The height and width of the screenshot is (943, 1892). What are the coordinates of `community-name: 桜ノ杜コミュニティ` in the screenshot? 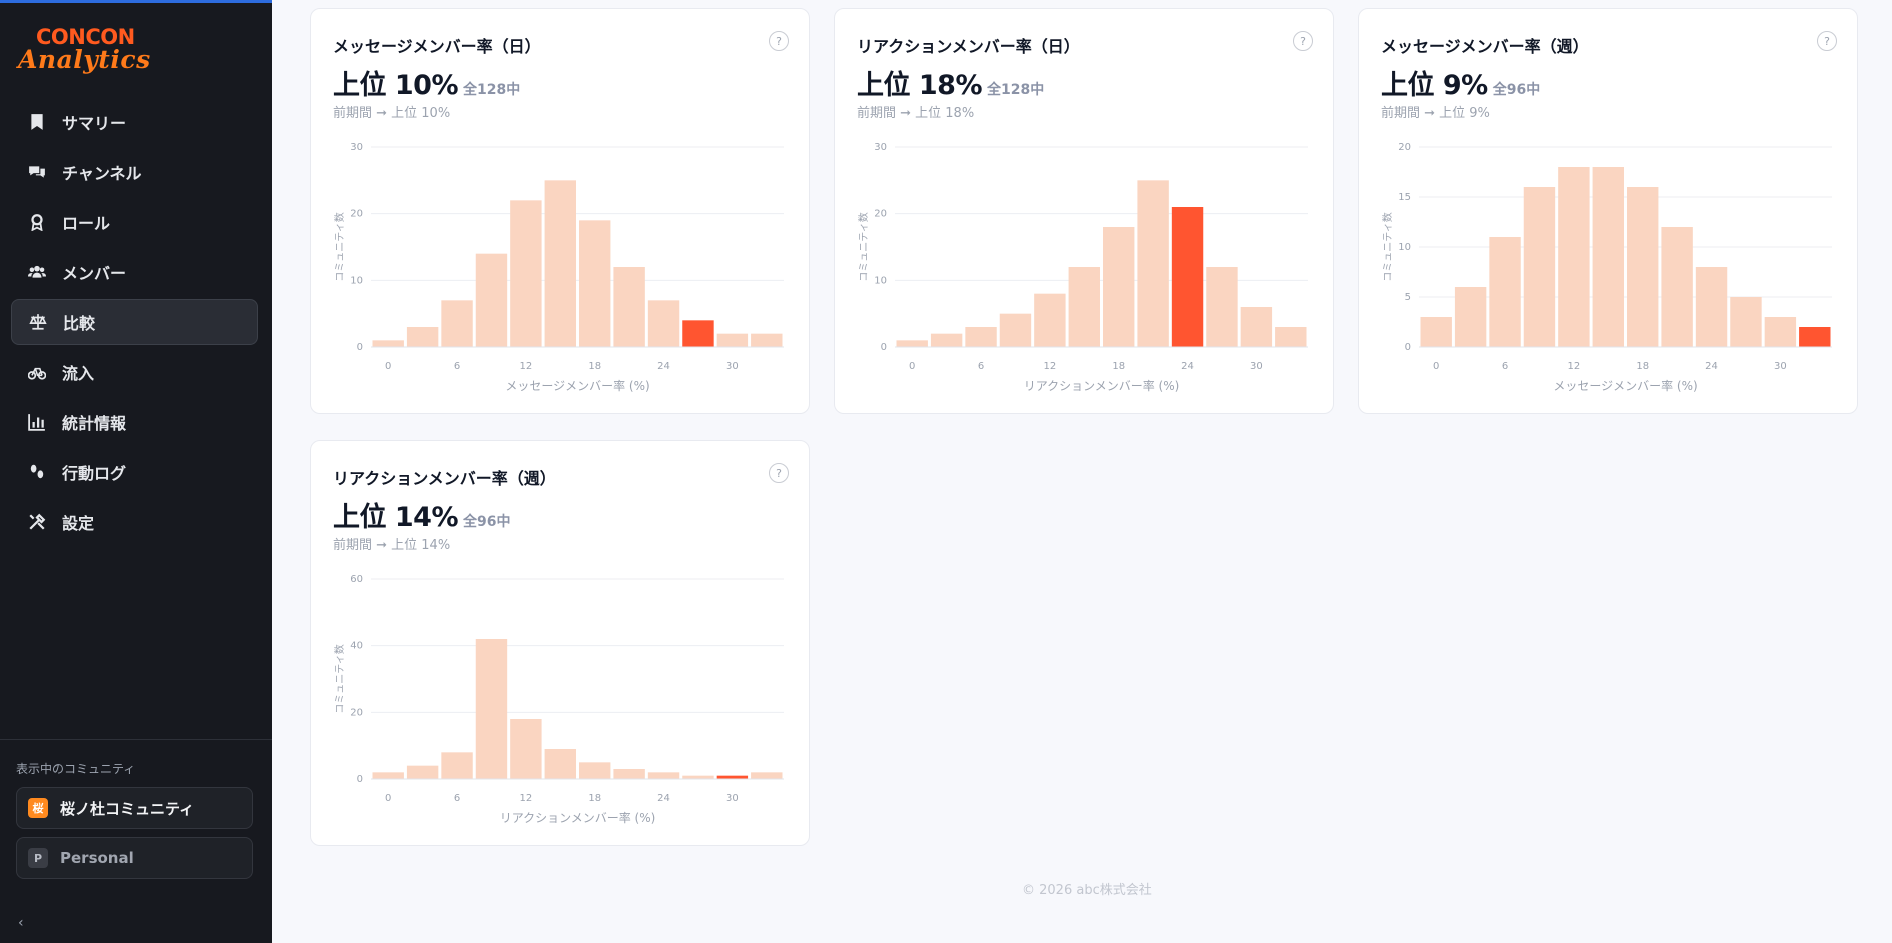 It's located at (127, 808).